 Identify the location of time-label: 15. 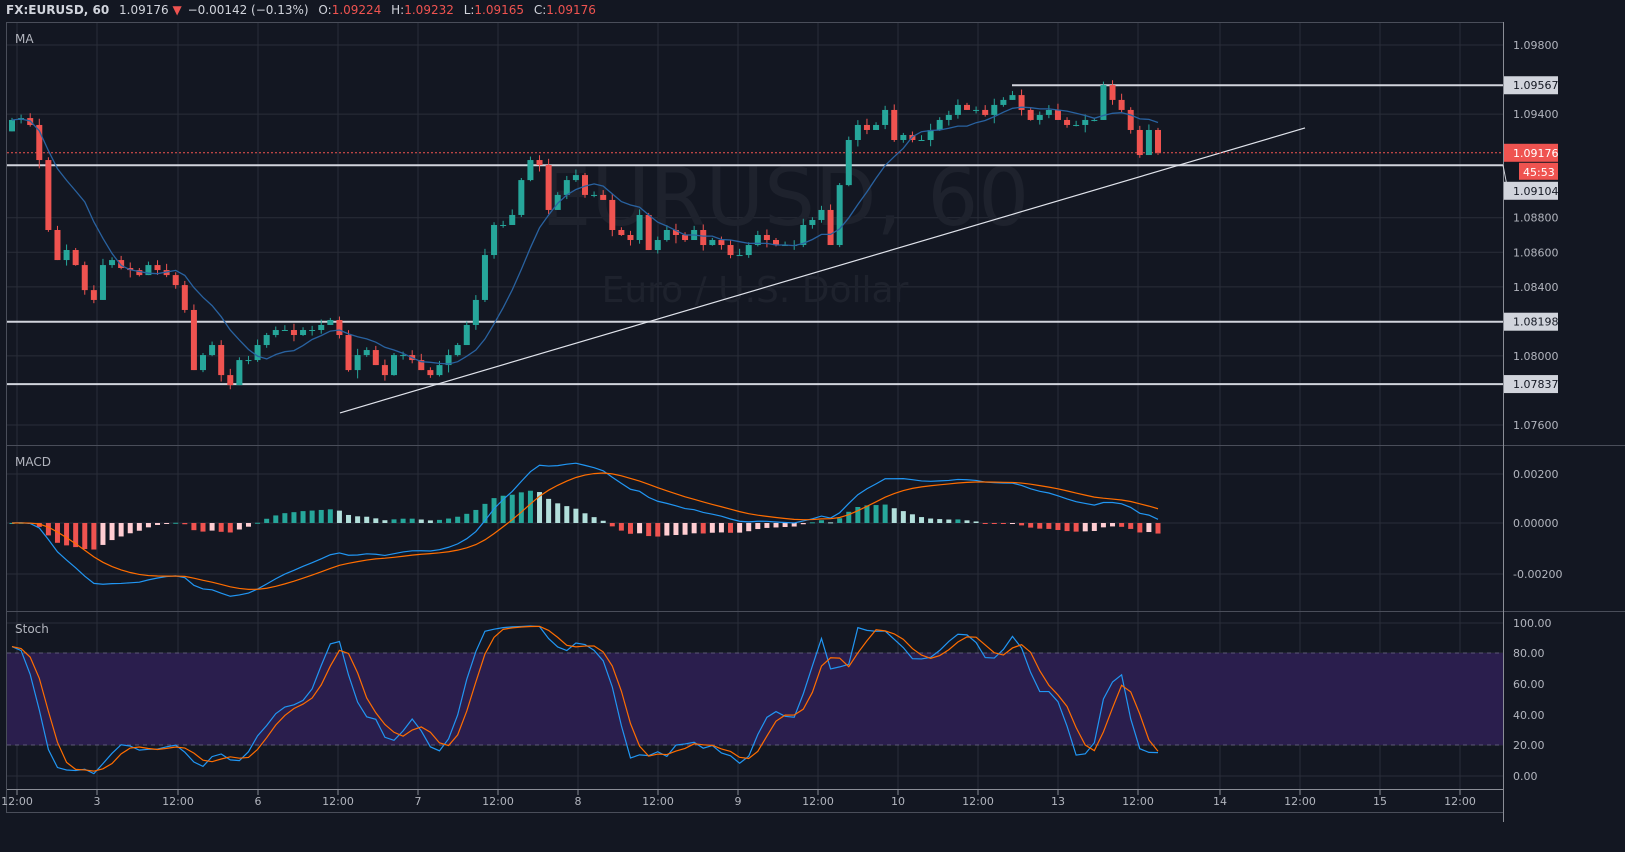
(1380, 801).